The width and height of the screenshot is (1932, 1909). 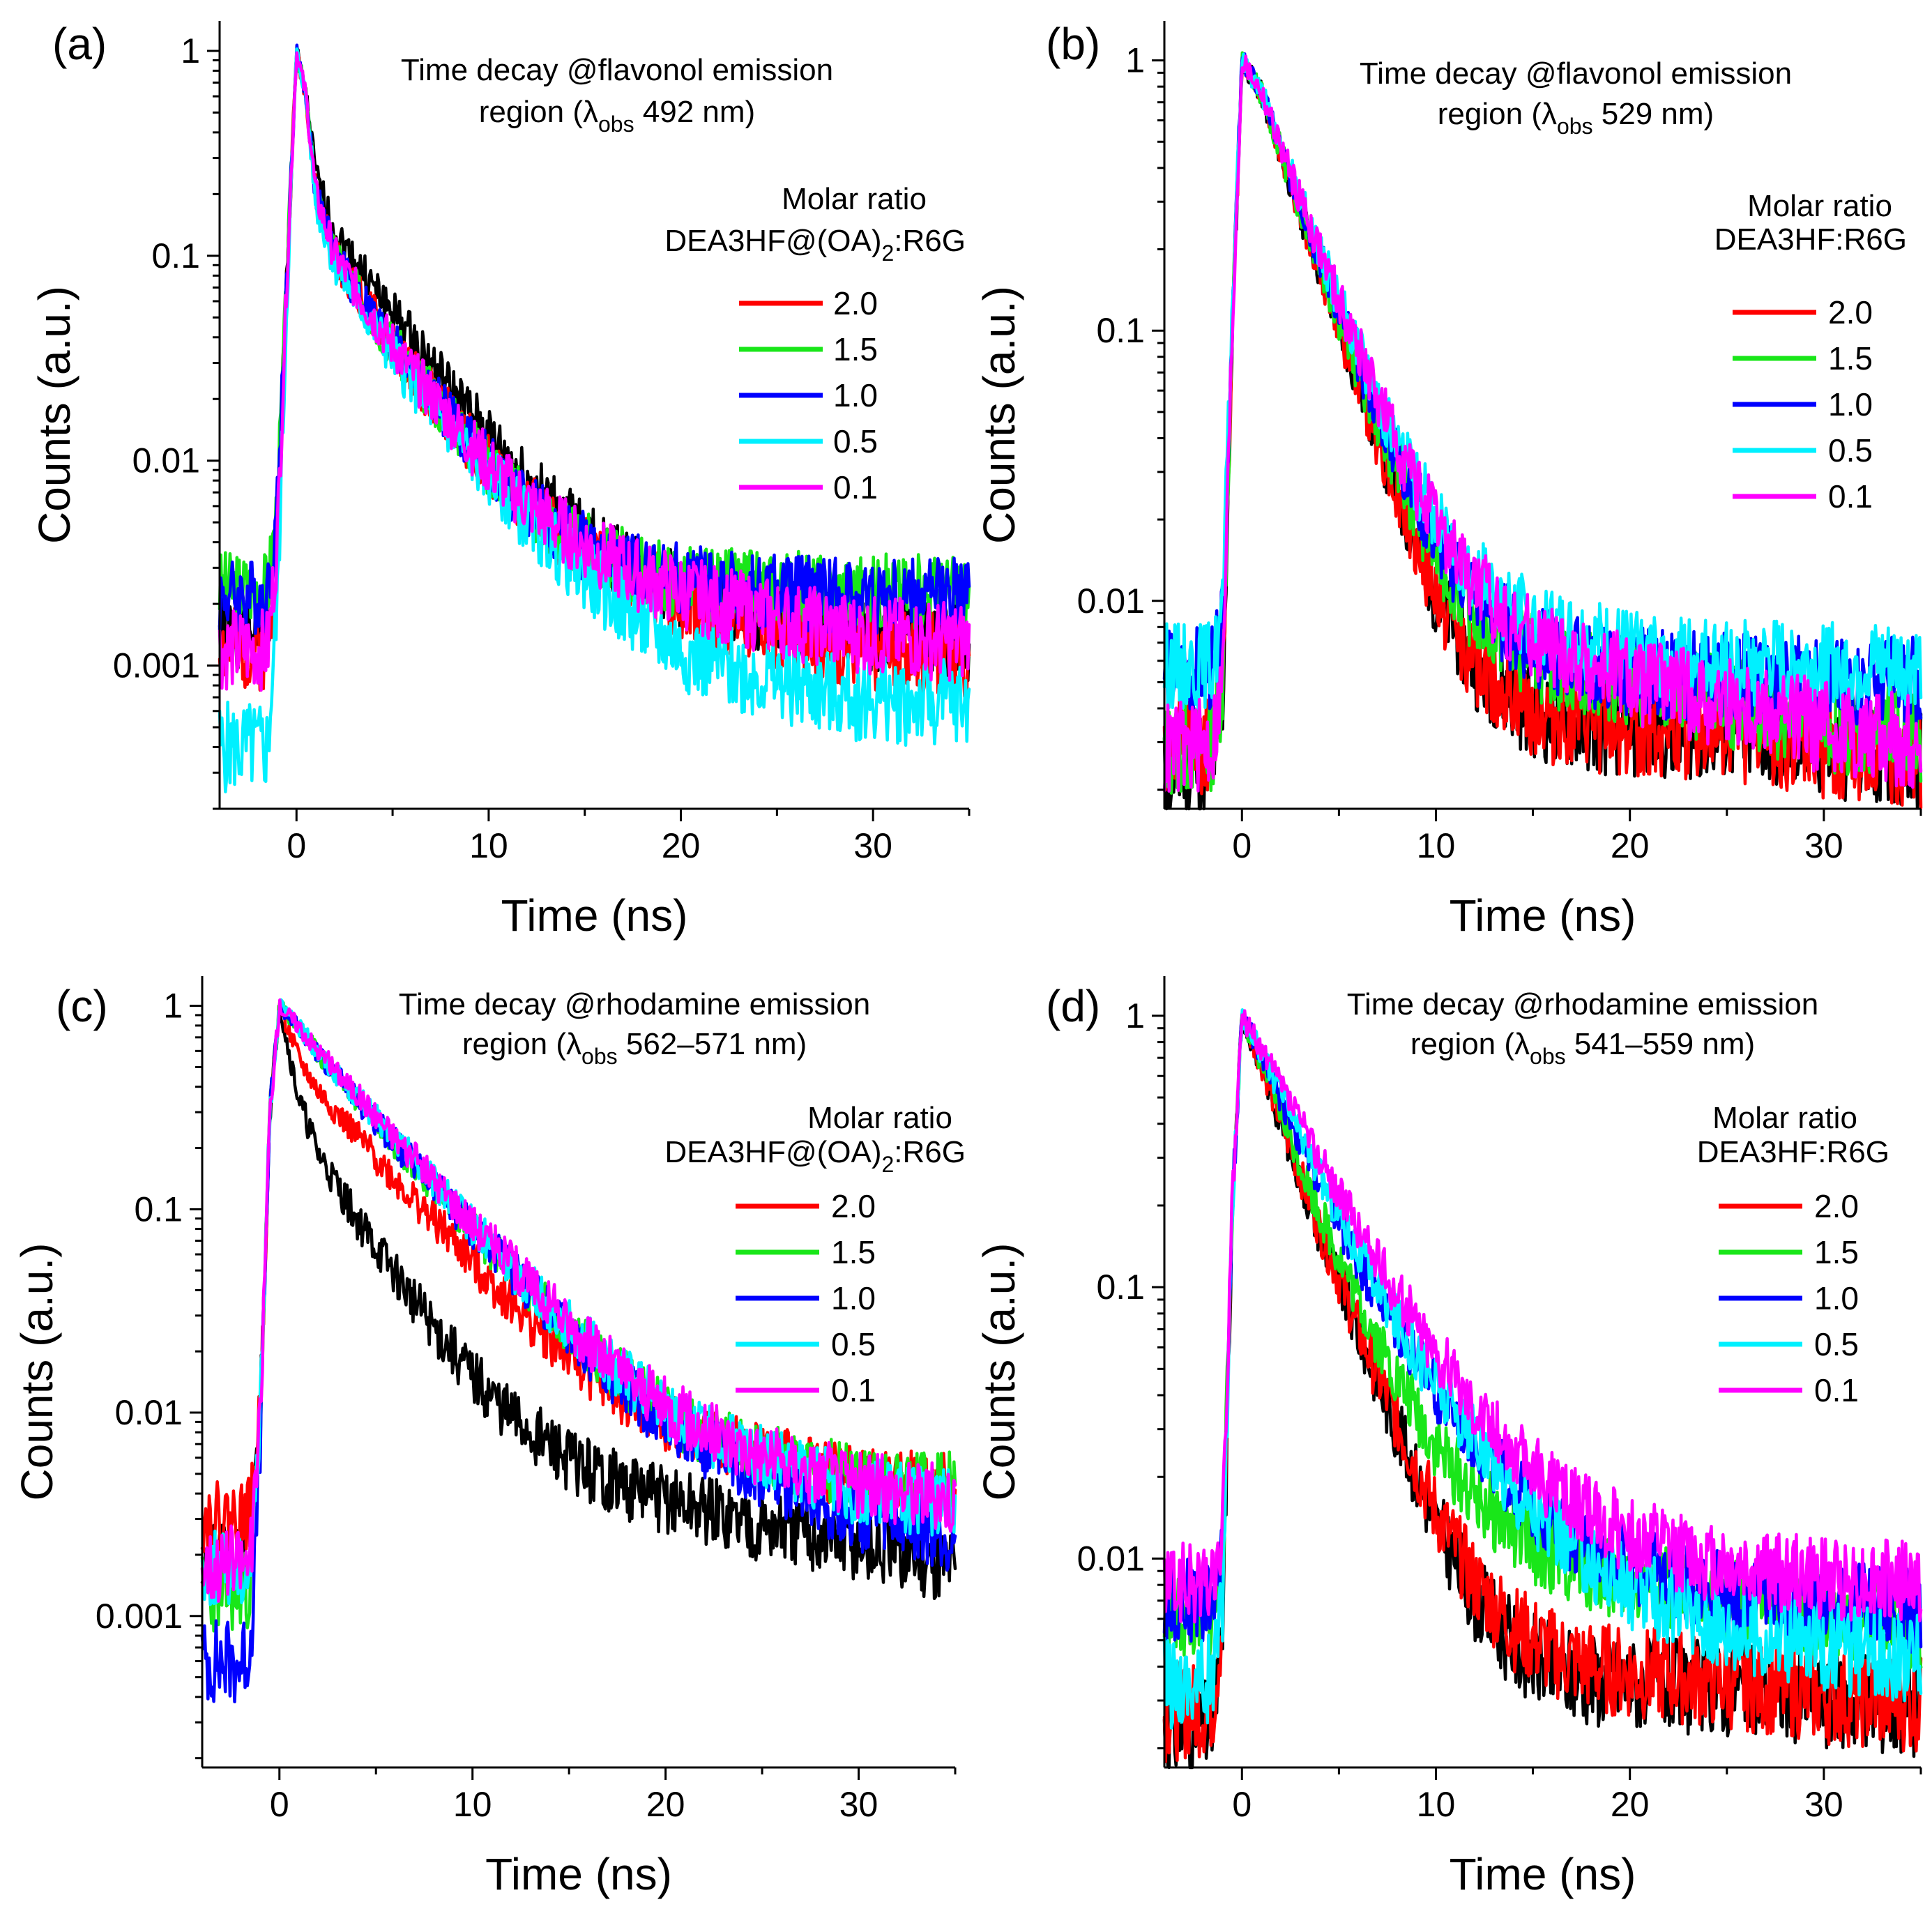 I want to click on legend-title-line-2: DEA3HF@(OA)2:R6G, so click(x=815, y=245).